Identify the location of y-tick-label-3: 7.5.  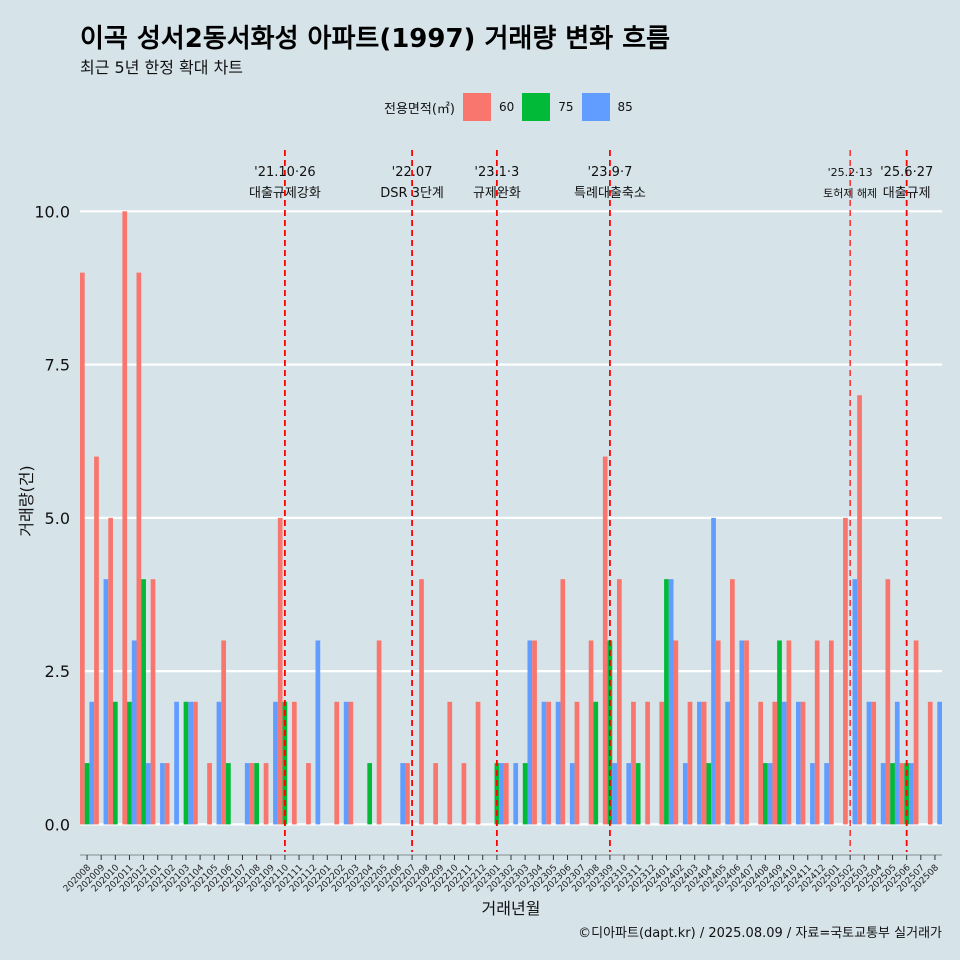
(57, 365).